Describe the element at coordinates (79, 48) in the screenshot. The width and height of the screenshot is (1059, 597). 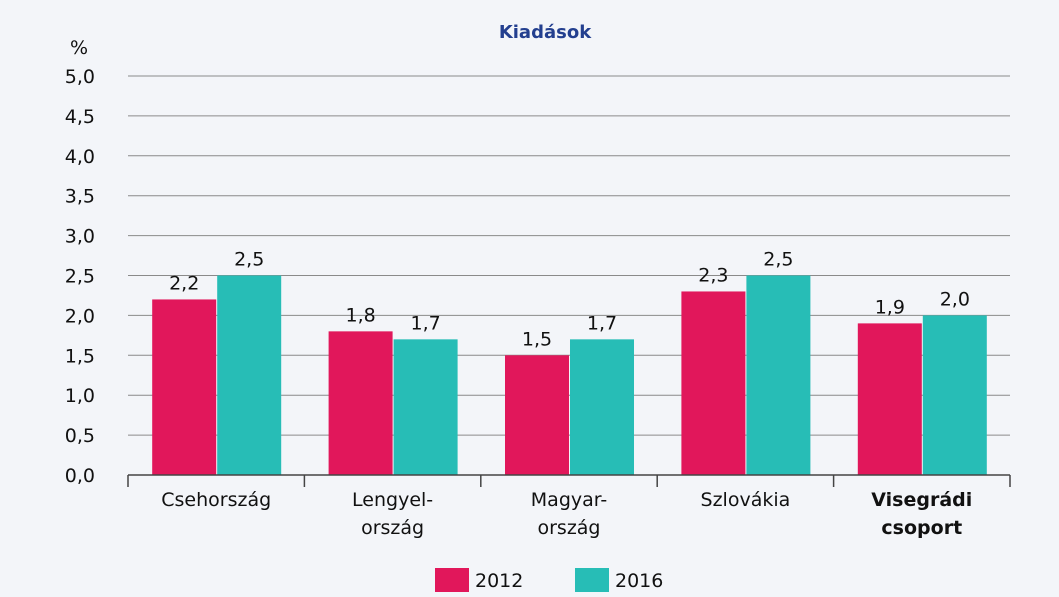
I see `y-axis-label: %` at that location.